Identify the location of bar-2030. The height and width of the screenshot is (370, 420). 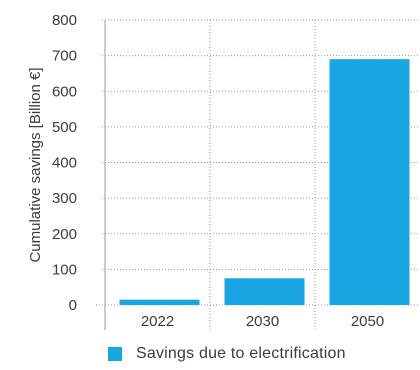
(264, 291).